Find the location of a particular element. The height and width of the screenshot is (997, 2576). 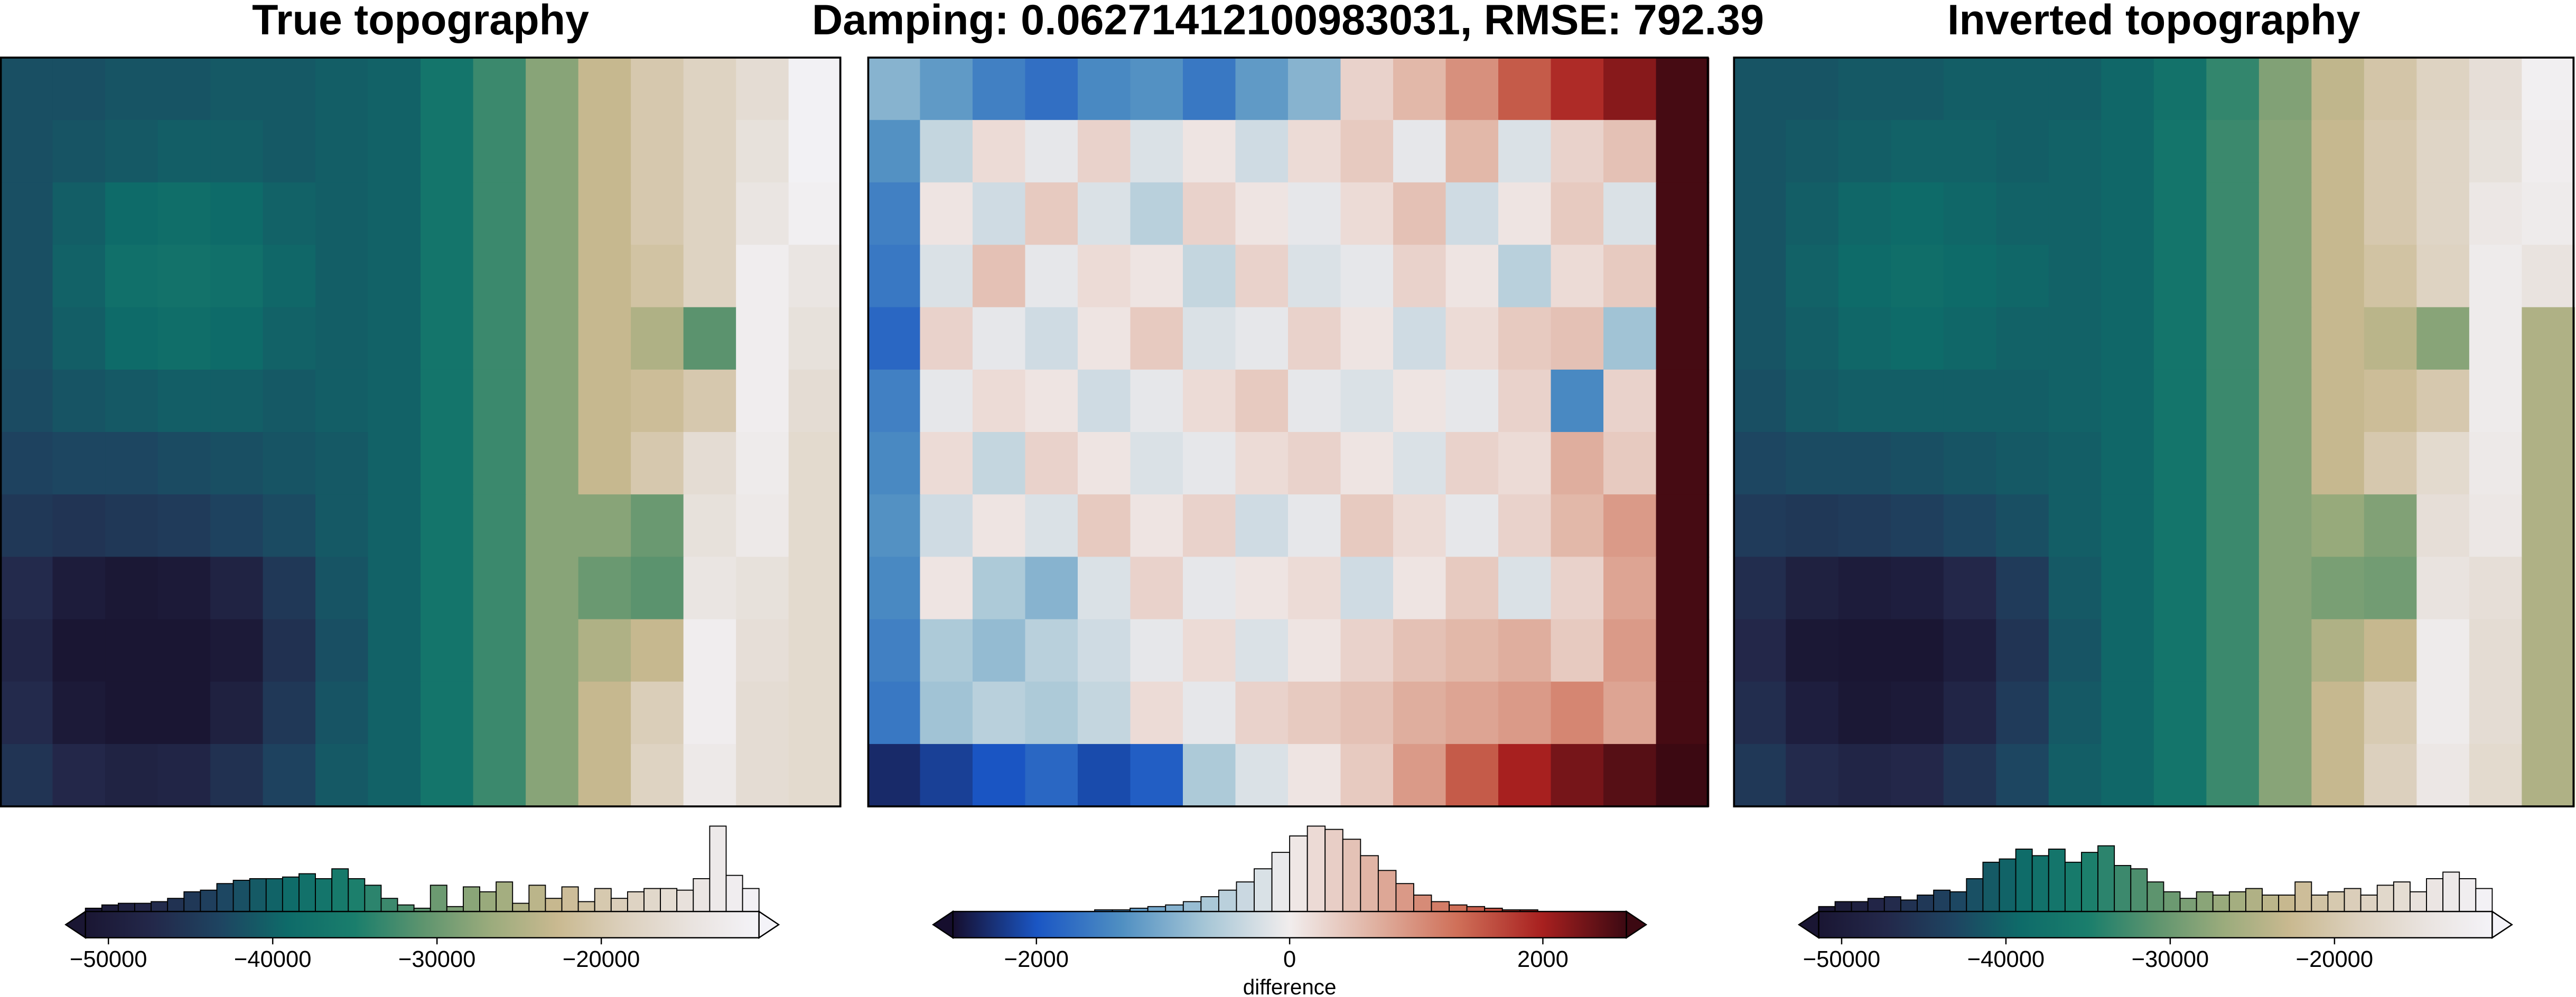

colorbar-extend-high is located at coordinates (1637, 924).